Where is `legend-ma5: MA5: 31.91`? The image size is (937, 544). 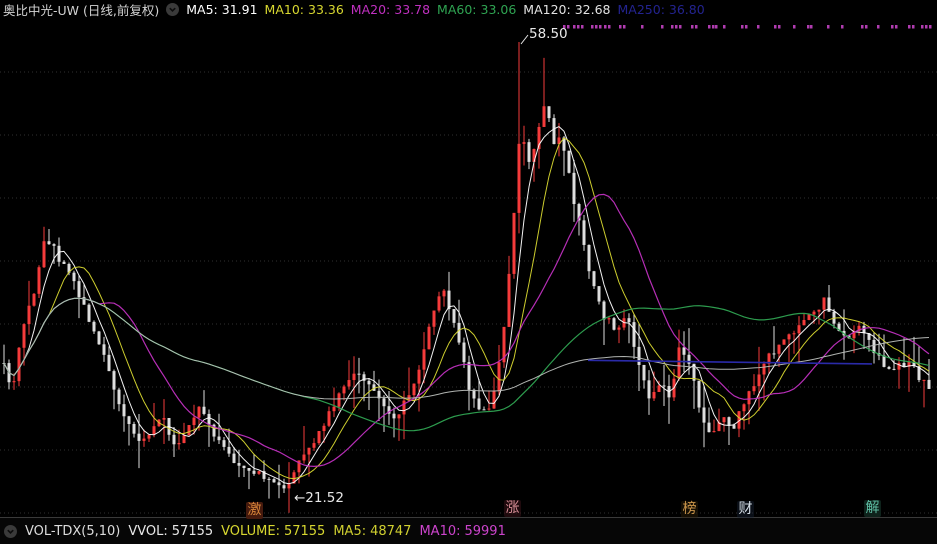
legend-ma5: MA5: 31.91 is located at coordinates (222, 9).